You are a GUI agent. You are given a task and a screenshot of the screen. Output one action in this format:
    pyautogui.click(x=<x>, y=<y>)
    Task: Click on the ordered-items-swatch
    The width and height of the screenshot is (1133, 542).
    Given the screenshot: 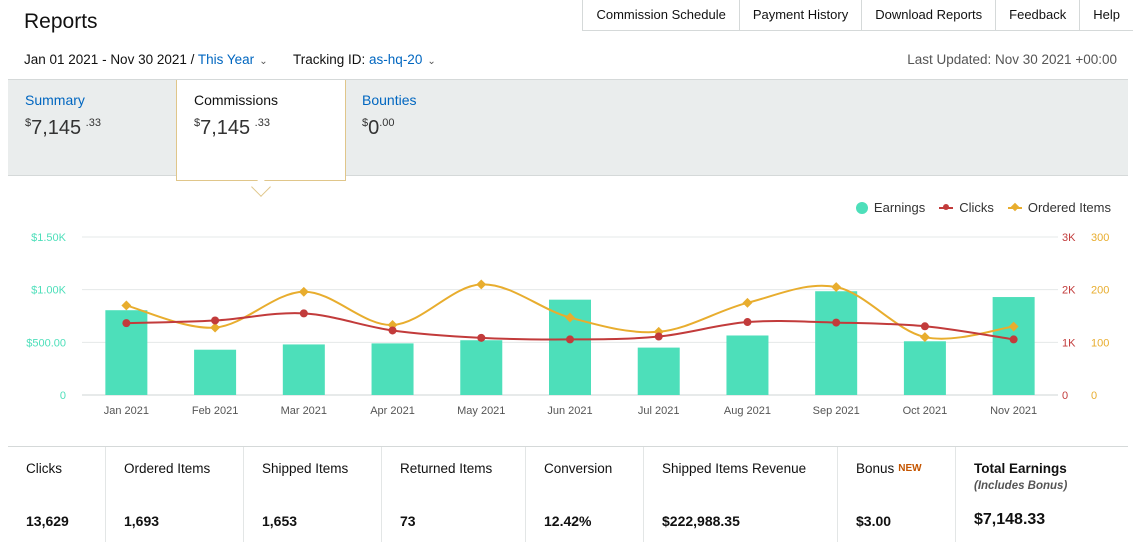 What is the action you would take?
    pyautogui.click(x=1014, y=207)
    